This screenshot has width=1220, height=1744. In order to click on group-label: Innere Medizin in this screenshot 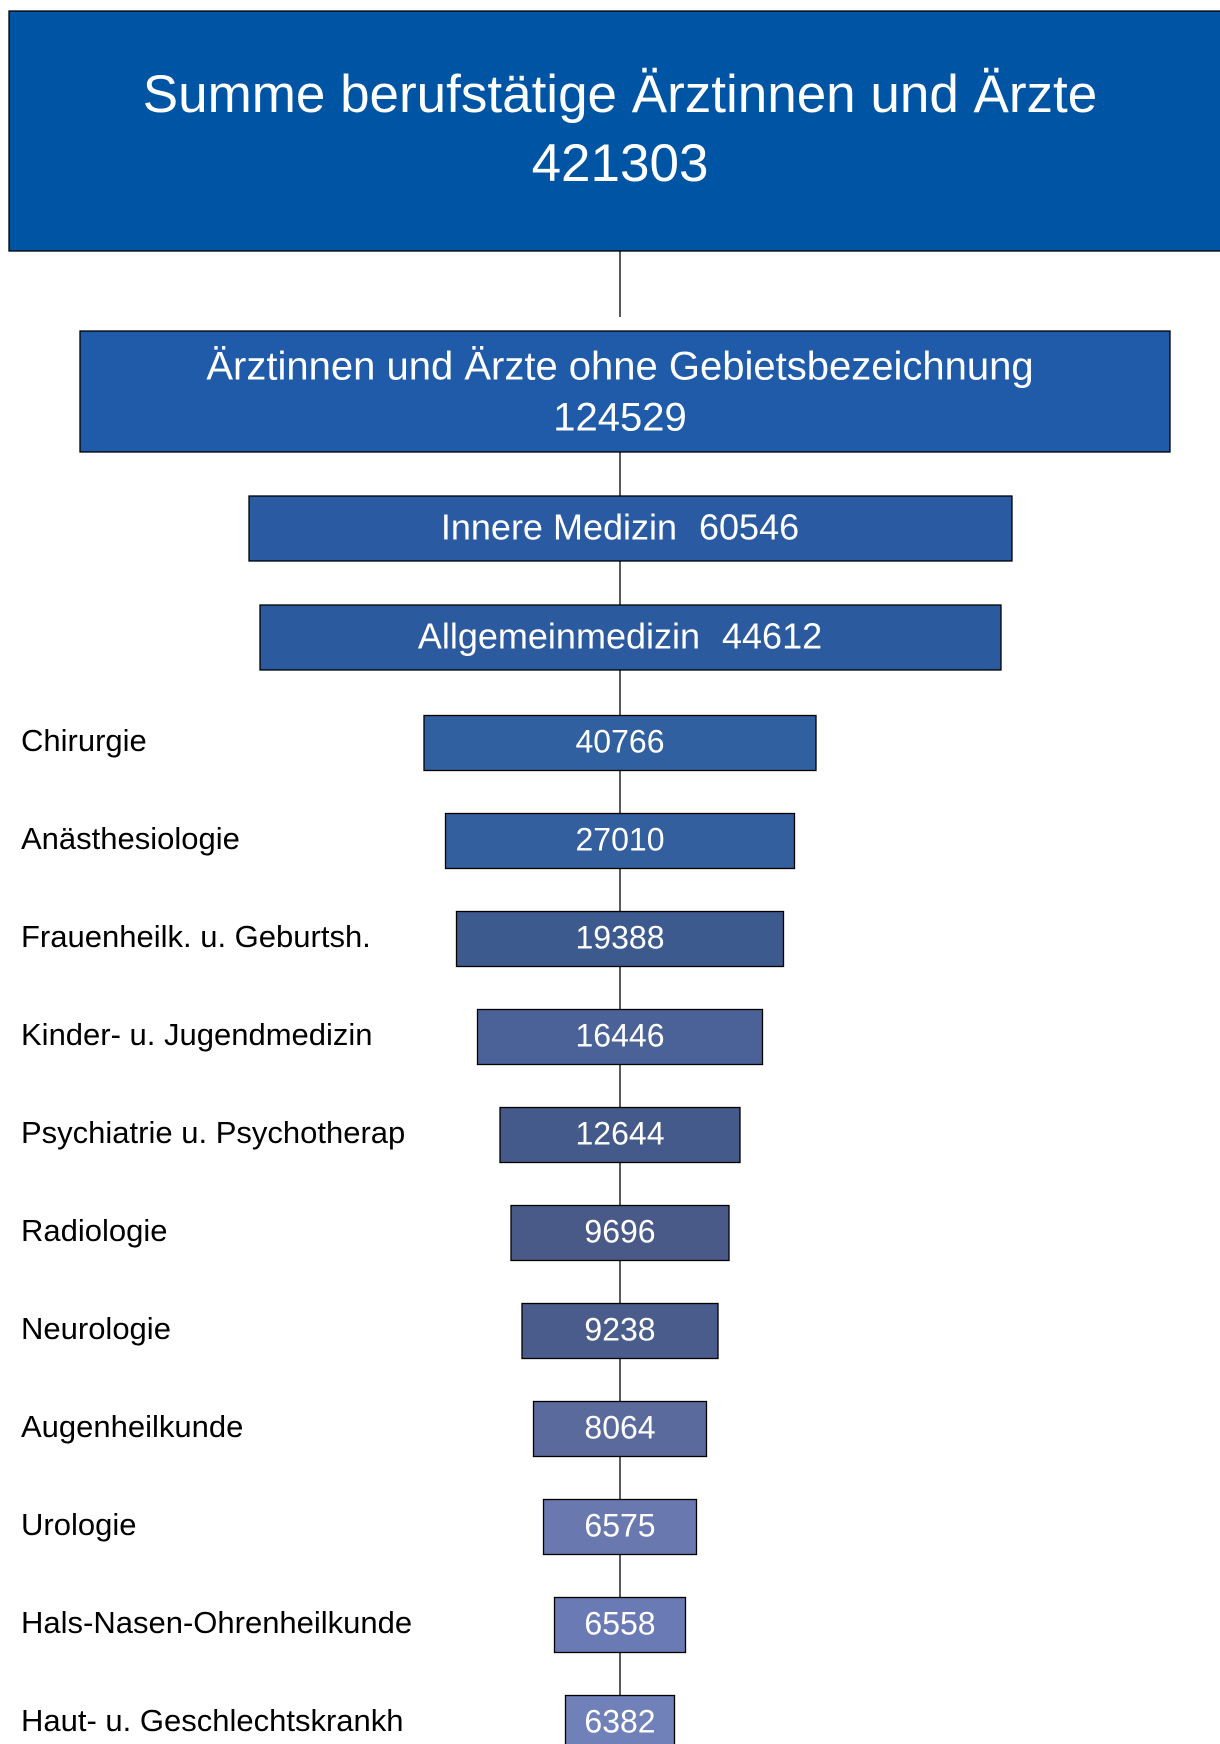, I will do `click(559, 526)`.